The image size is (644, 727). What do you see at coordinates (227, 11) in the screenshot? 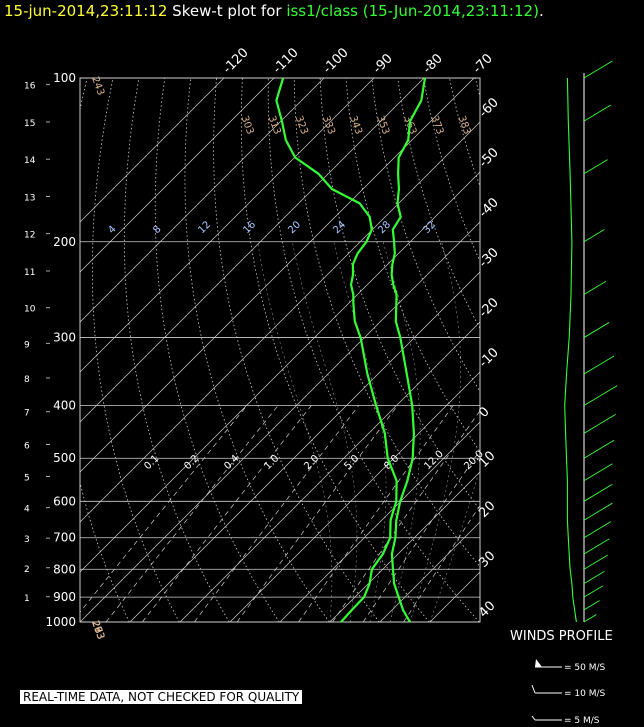
I see `title-mid: Skew-t plot for` at bounding box center [227, 11].